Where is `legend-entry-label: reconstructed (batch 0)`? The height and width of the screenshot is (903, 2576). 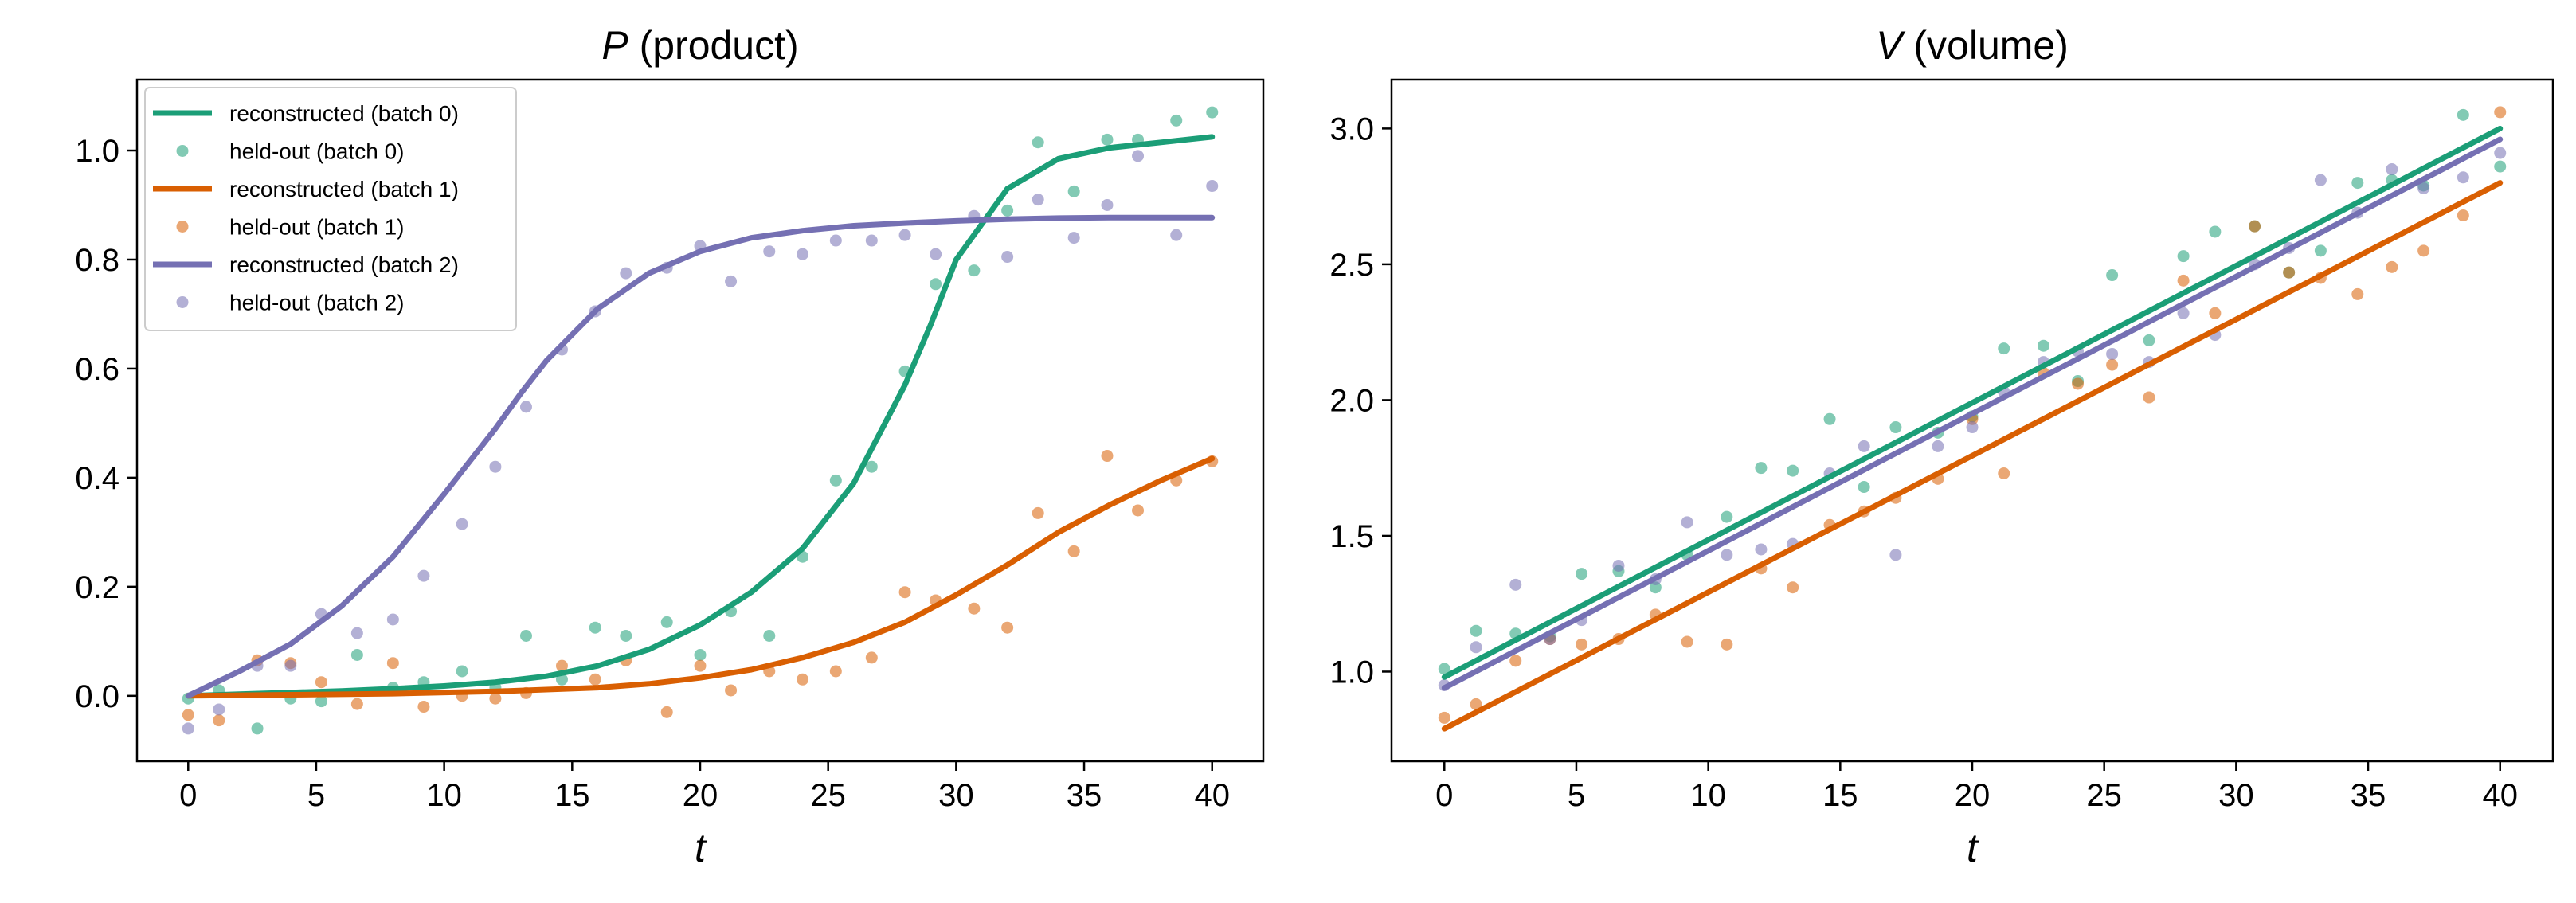 legend-entry-label: reconstructed (batch 0) is located at coordinates (344, 113).